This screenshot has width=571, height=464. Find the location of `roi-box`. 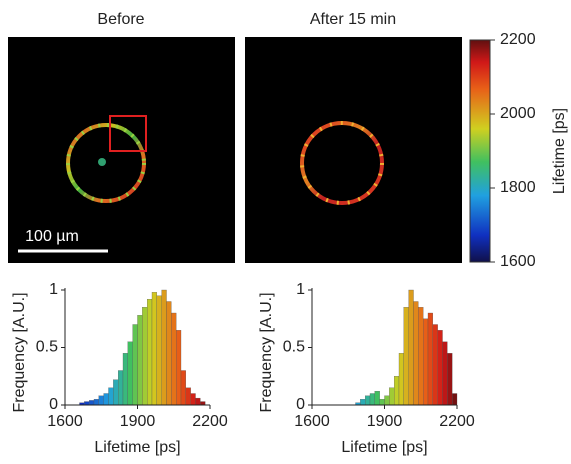

roi-box is located at coordinates (128, 133).